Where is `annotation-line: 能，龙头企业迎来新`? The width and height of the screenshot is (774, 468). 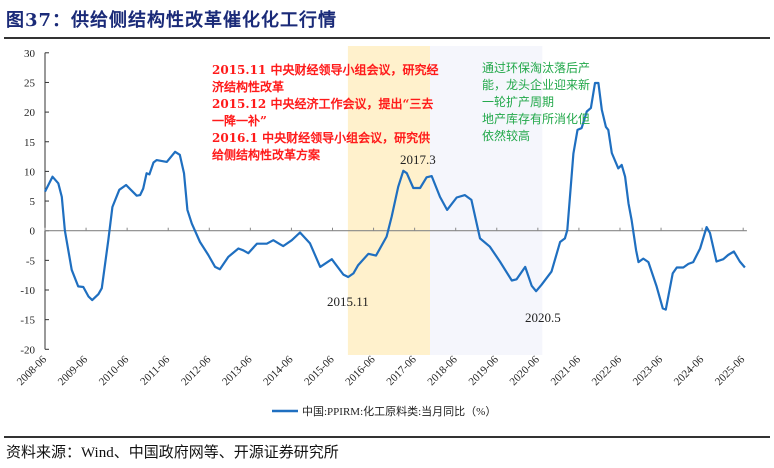
annotation-line: 能，龙头企业迎来新 is located at coordinates (536, 85).